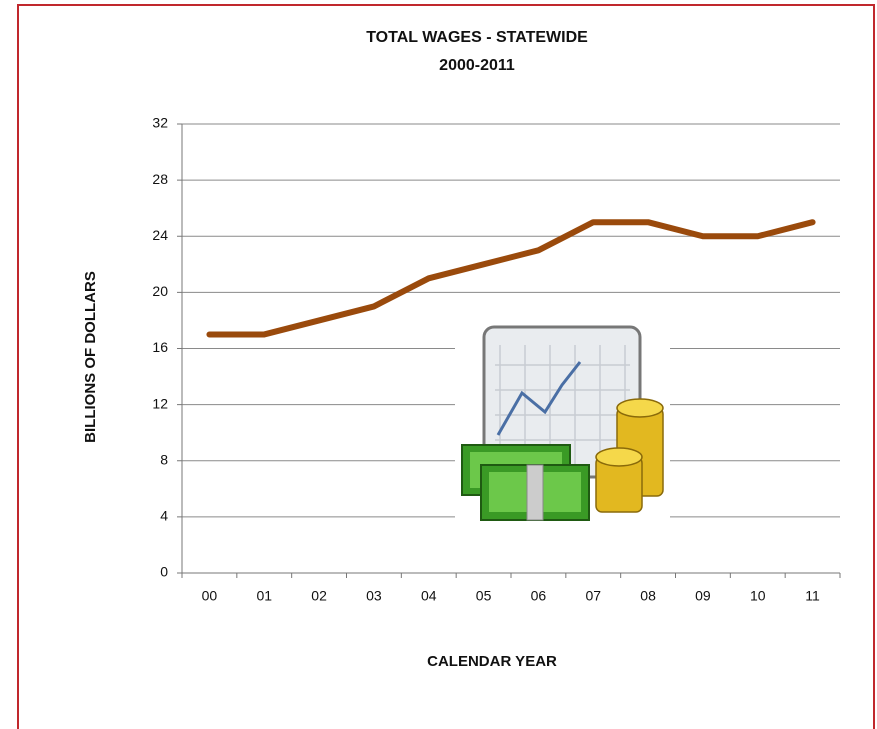 The width and height of the screenshot is (877, 729). What do you see at coordinates (593, 596) in the screenshot?
I see `x-tick-label: 07` at bounding box center [593, 596].